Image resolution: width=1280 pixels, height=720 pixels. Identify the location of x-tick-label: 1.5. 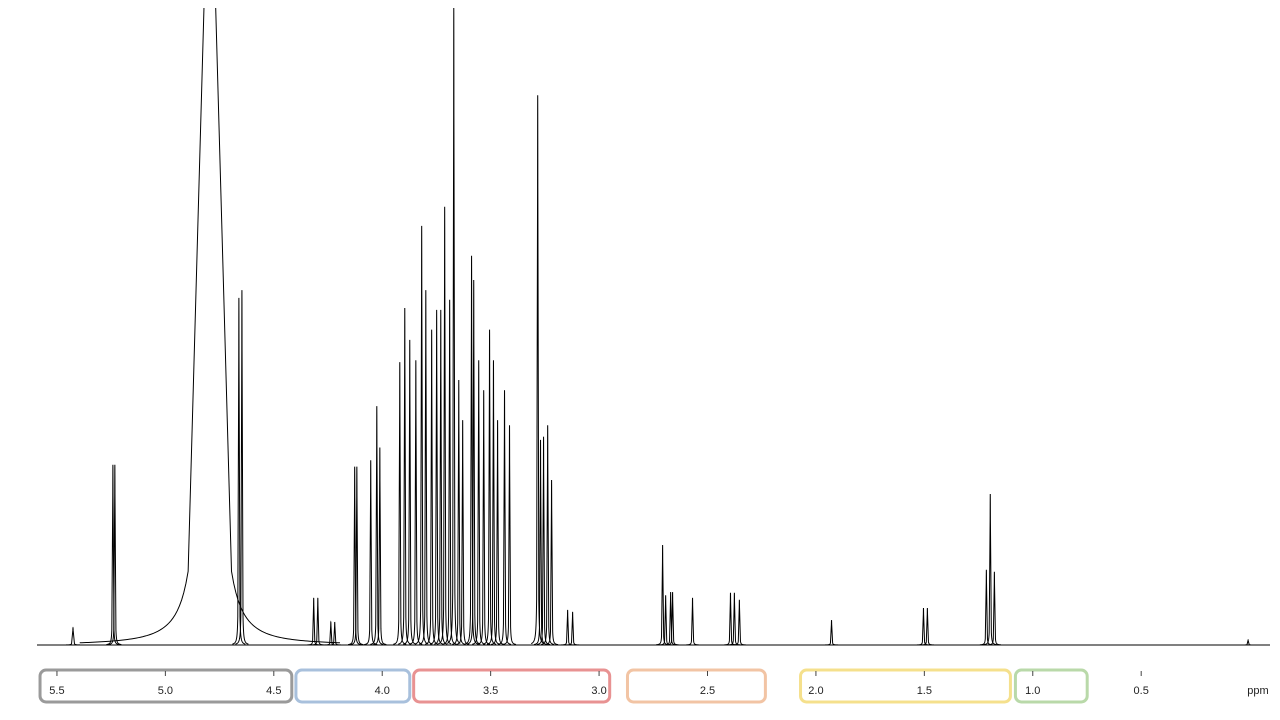
(924, 691).